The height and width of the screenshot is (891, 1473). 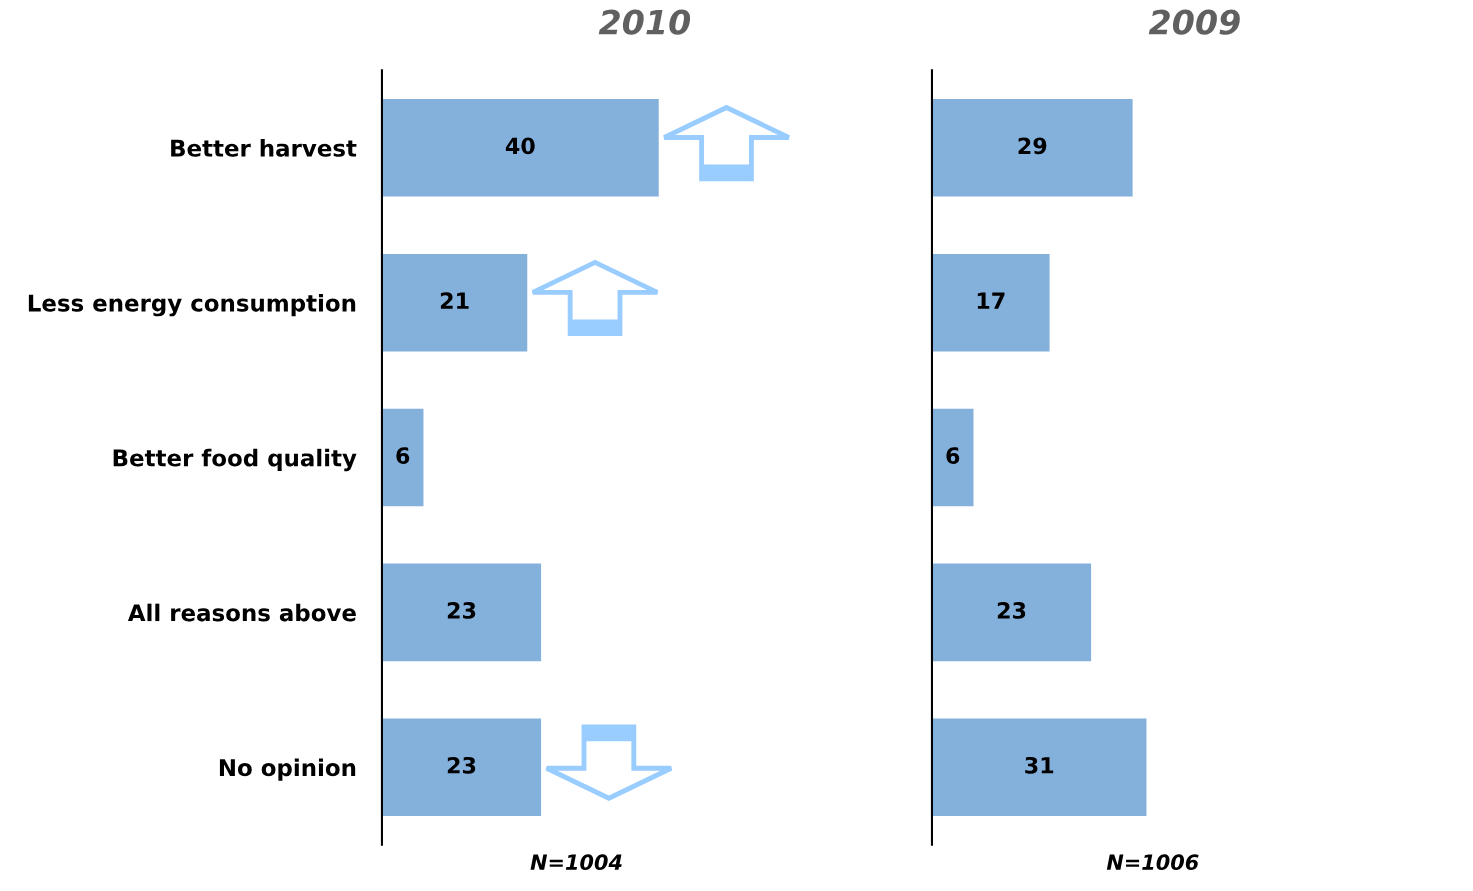 I want to click on data-label: 17, so click(x=991, y=300).